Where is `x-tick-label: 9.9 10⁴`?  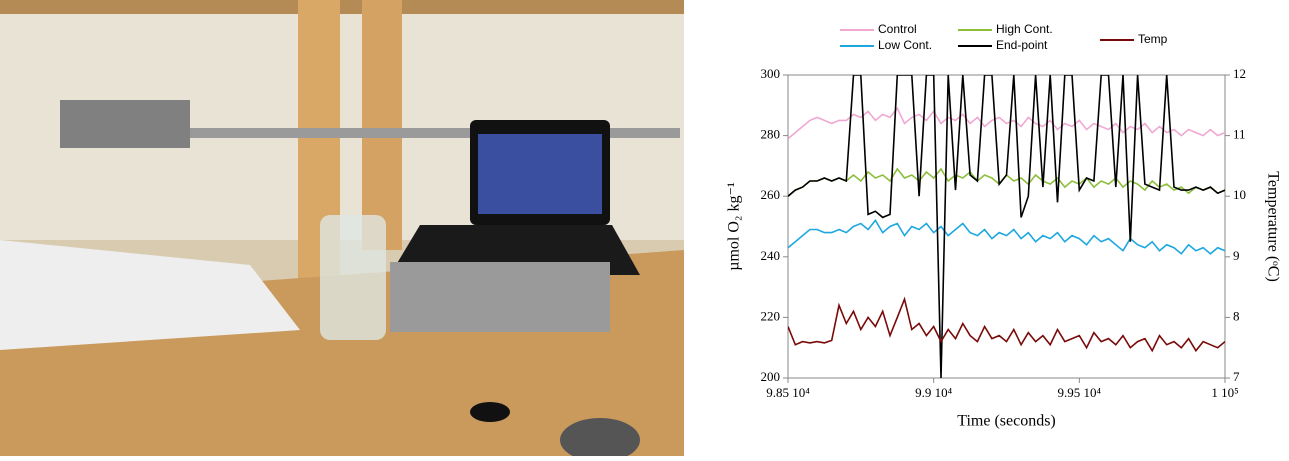
x-tick-label: 9.9 10⁴ is located at coordinates (934, 392).